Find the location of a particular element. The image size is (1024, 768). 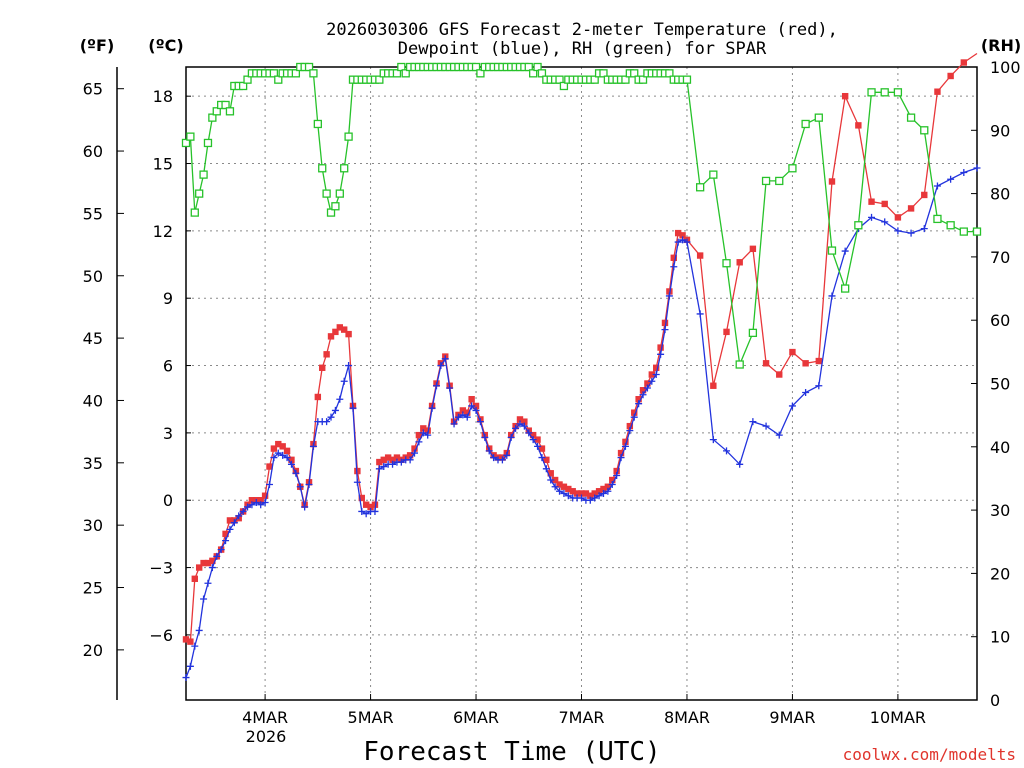

celsius-tick-label: 9 is located at coordinates (168, 298).